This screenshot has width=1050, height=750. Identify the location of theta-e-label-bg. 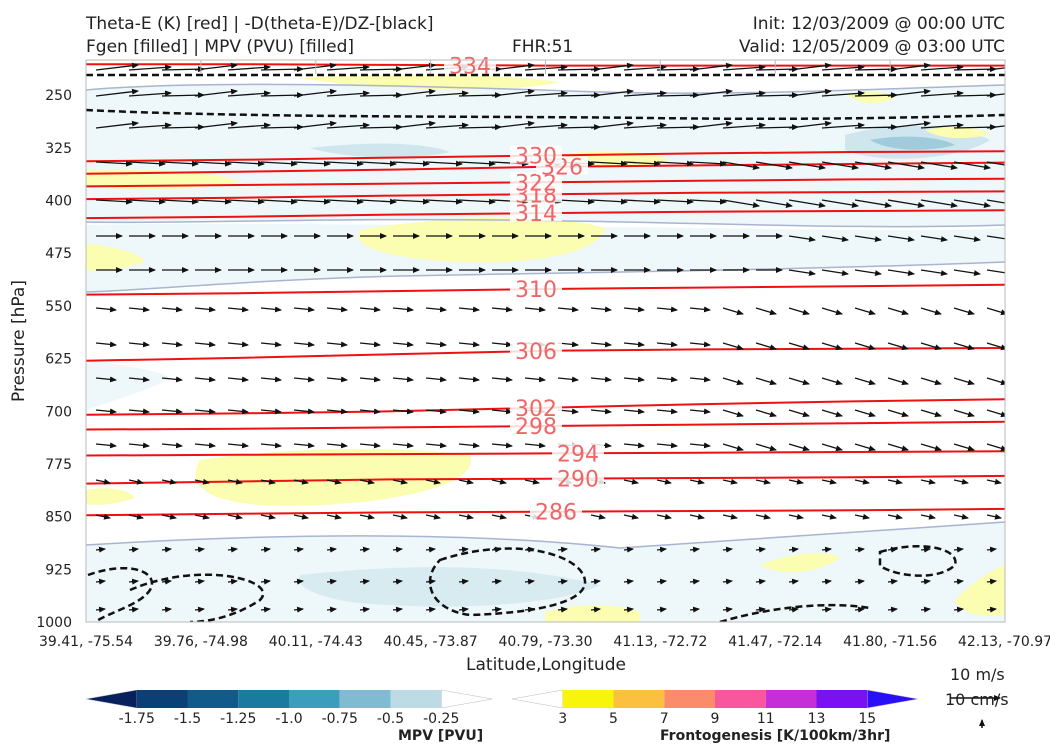
(536, 154).